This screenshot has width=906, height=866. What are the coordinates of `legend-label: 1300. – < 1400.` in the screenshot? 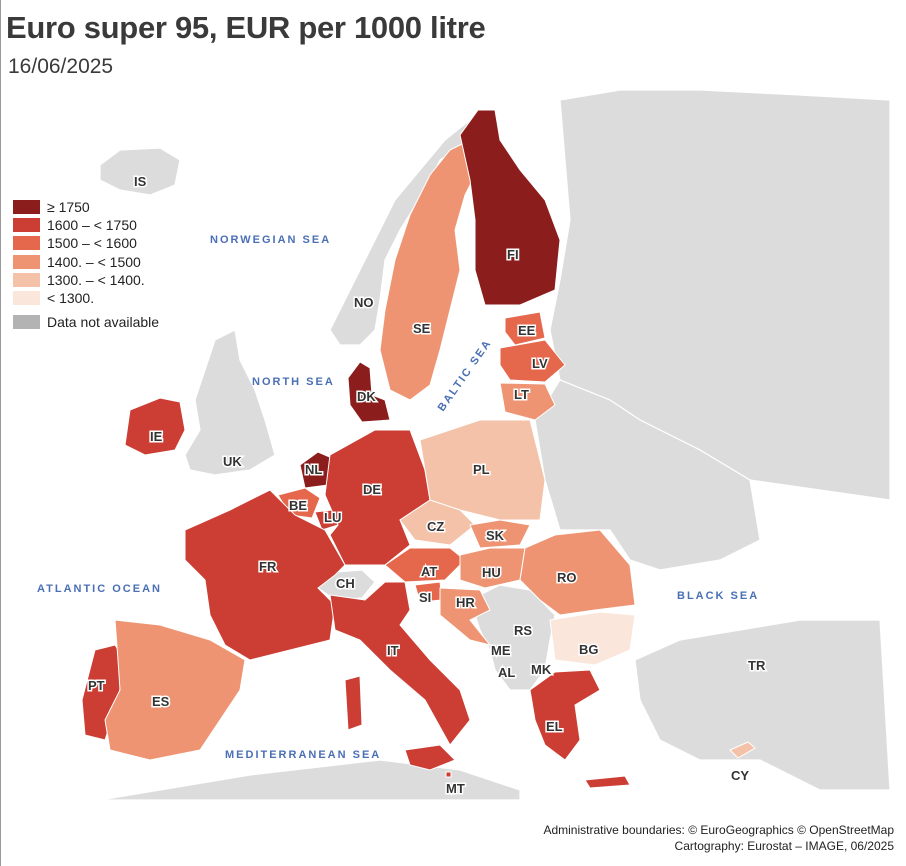 It's located at (96, 279).